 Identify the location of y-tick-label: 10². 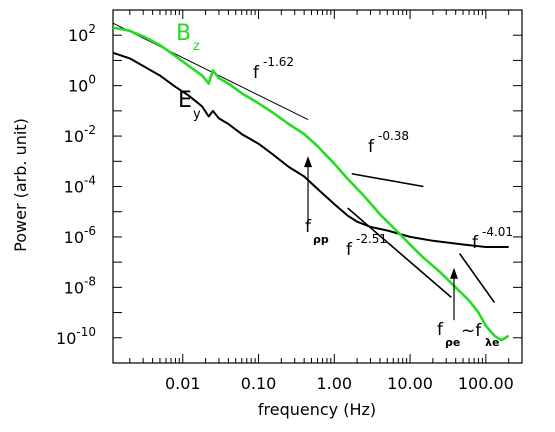
(82, 33).